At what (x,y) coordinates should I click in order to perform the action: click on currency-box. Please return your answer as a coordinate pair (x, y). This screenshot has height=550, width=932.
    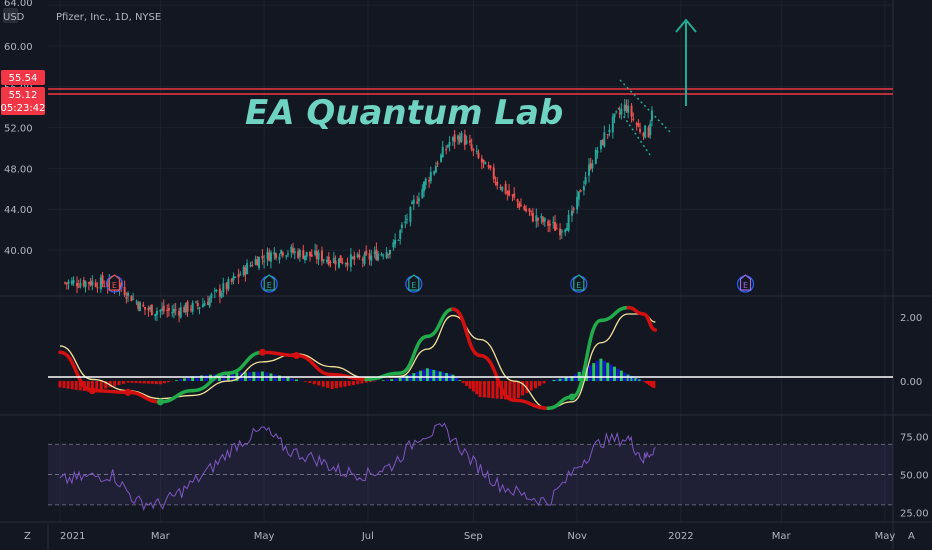
    Looking at the image, I should click on (10, 15).